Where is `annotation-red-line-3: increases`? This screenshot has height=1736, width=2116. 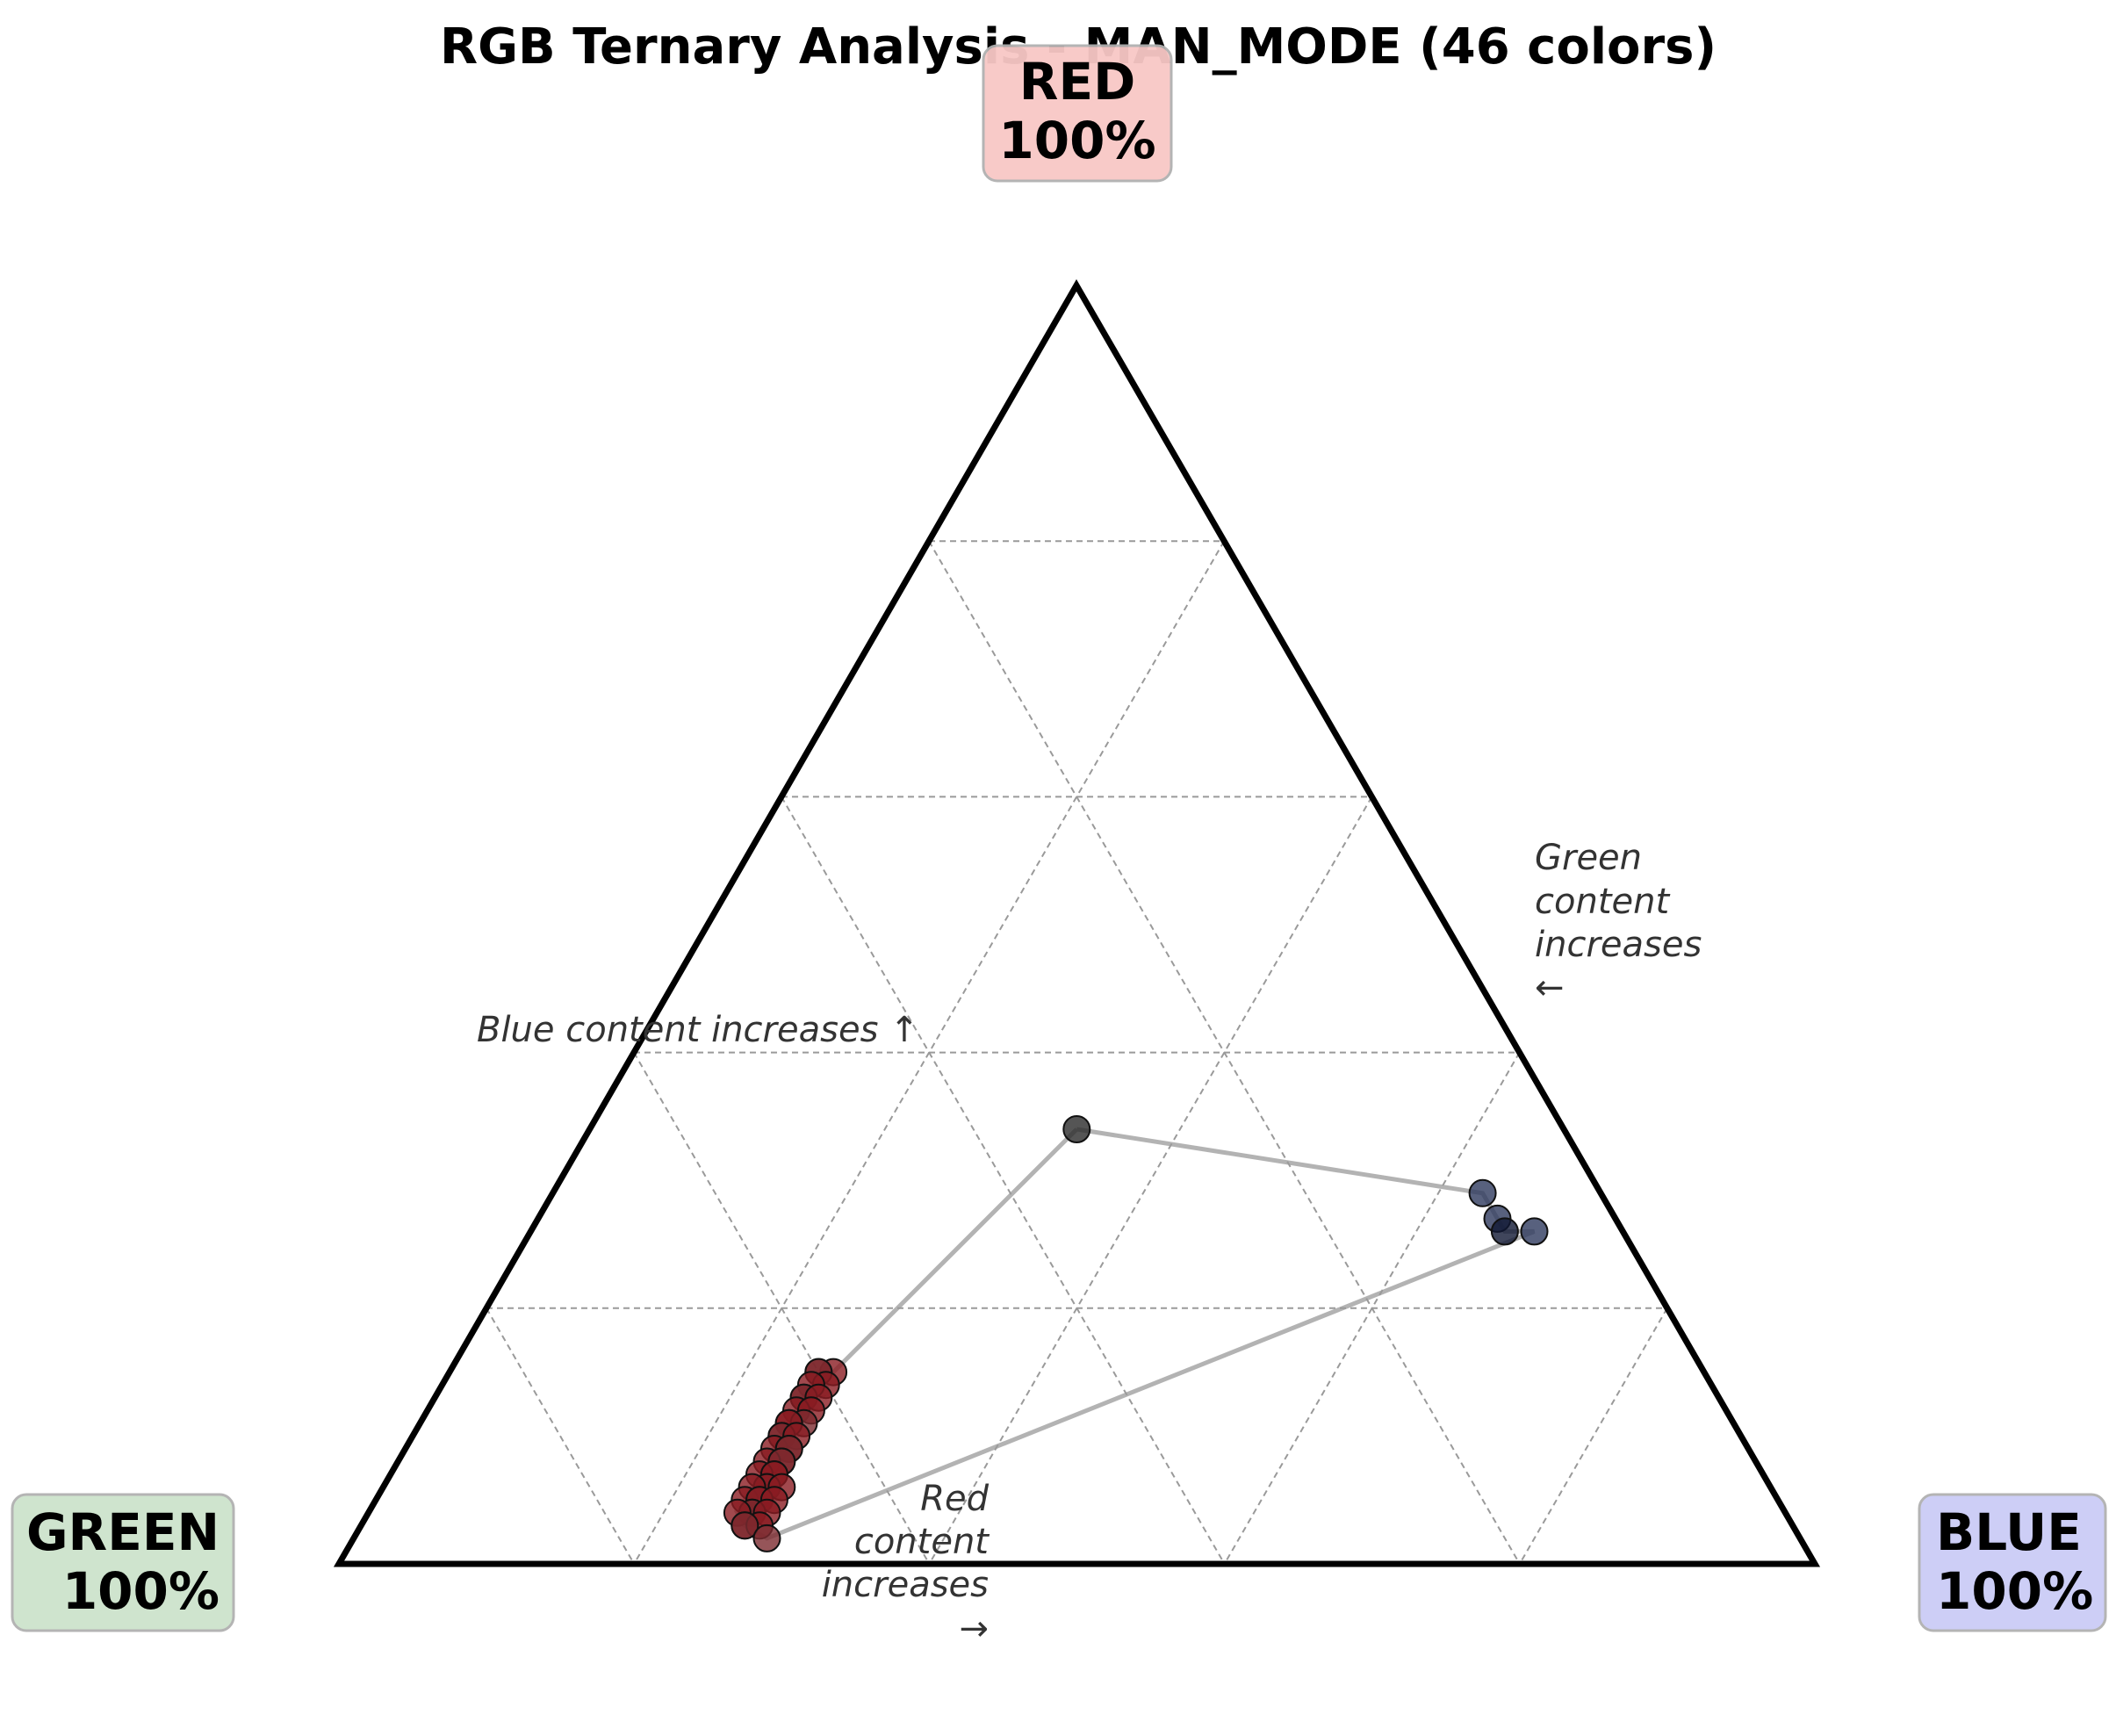
annotation-red-line-3: increases is located at coordinates (906, 1585).